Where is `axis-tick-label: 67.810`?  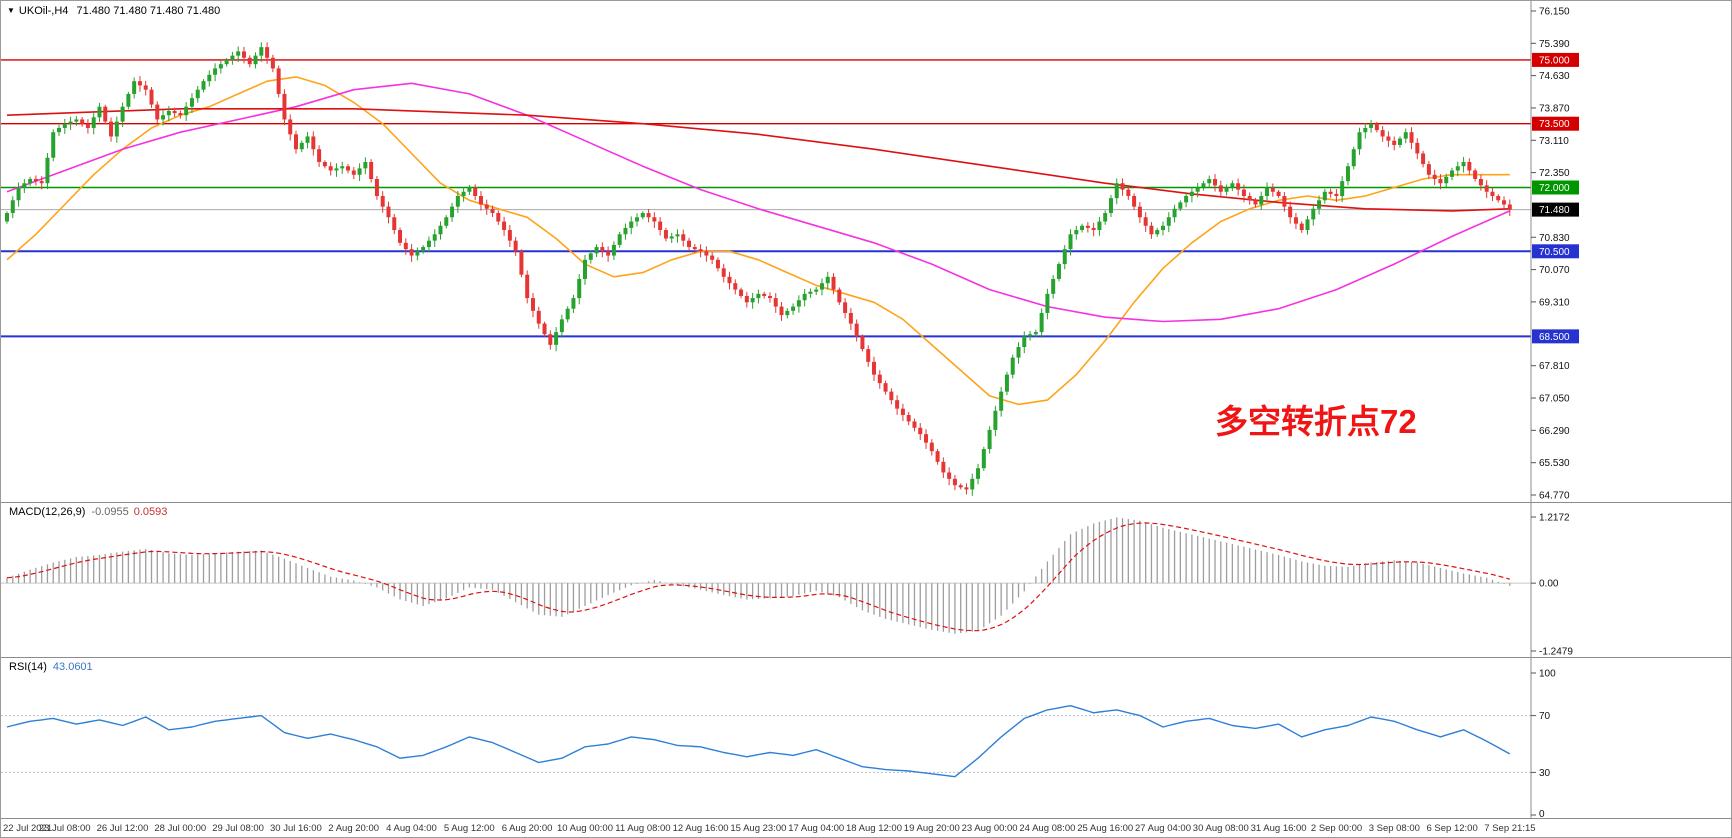
axis-tick-label: 67.810 is located at coordinates (1554, 366).